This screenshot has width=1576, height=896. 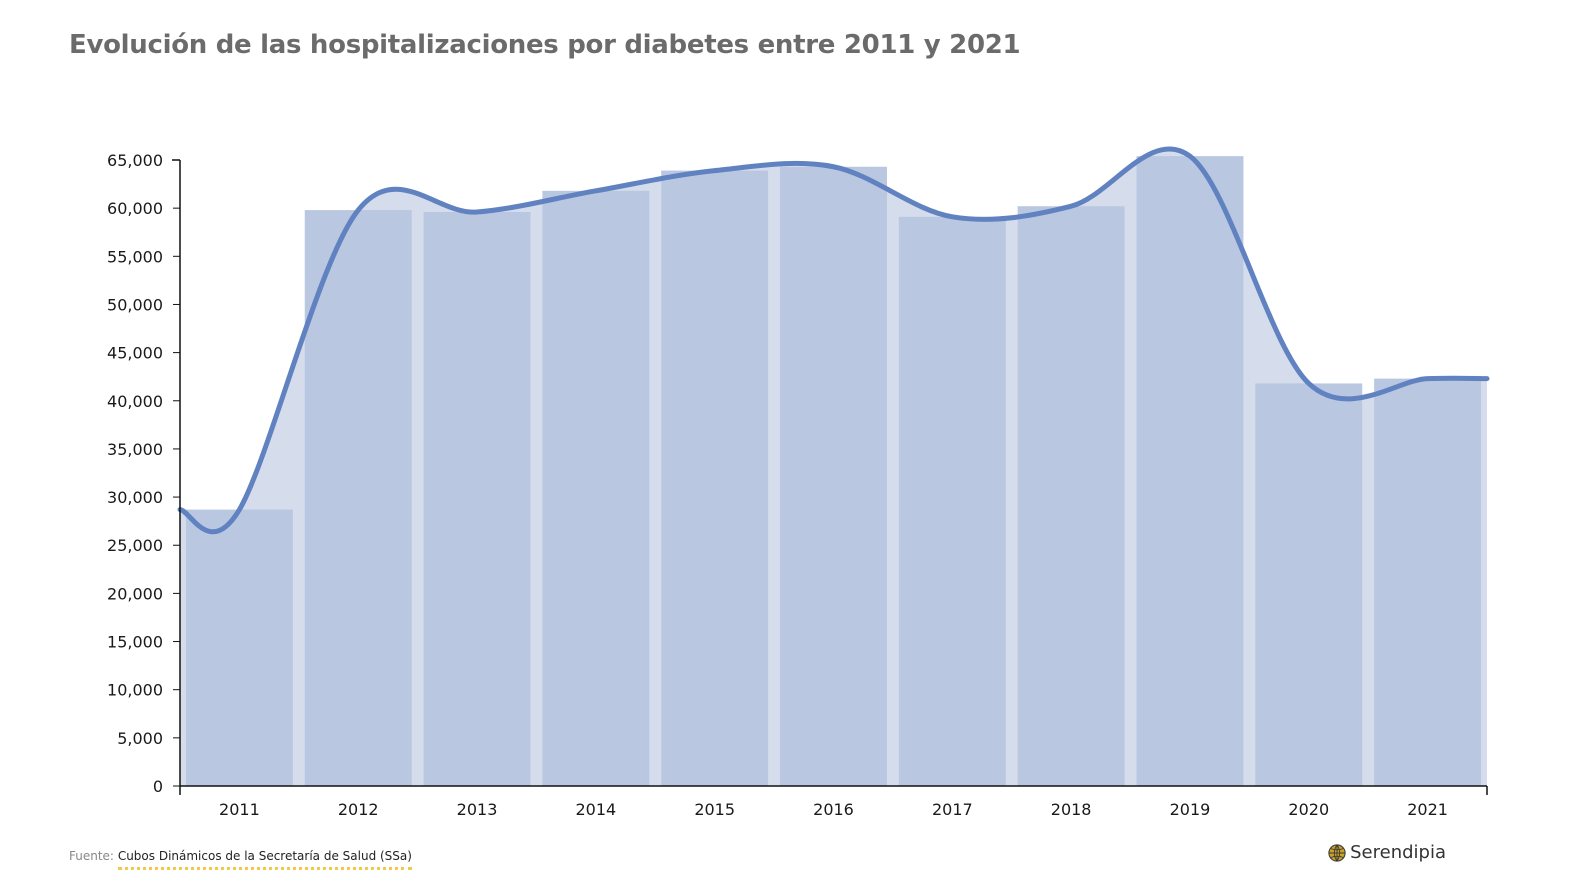 What do you see at coordinates (596, 488) in the screenshot?
I see `bar-2014` at bounding box center [596, 488].